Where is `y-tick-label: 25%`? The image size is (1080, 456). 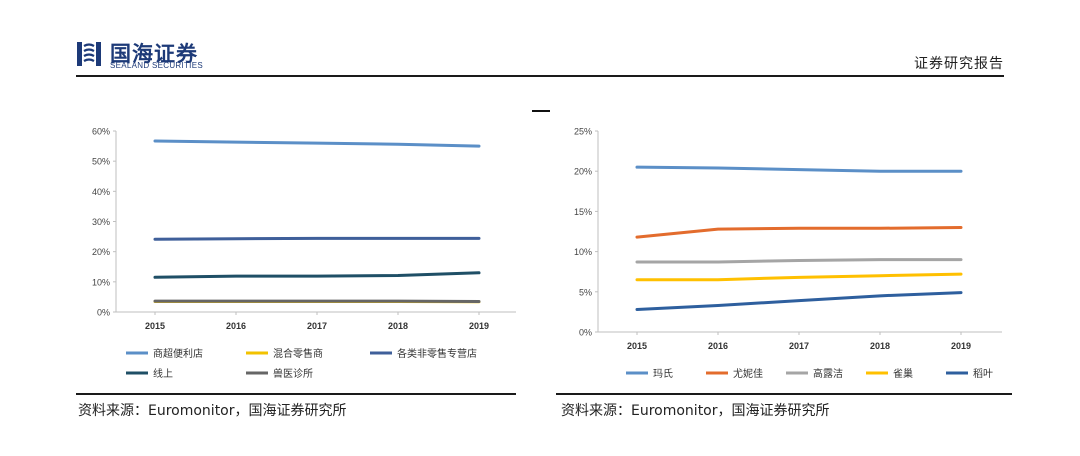
y-tick-label: 25% is located at coordinates (583, 132).